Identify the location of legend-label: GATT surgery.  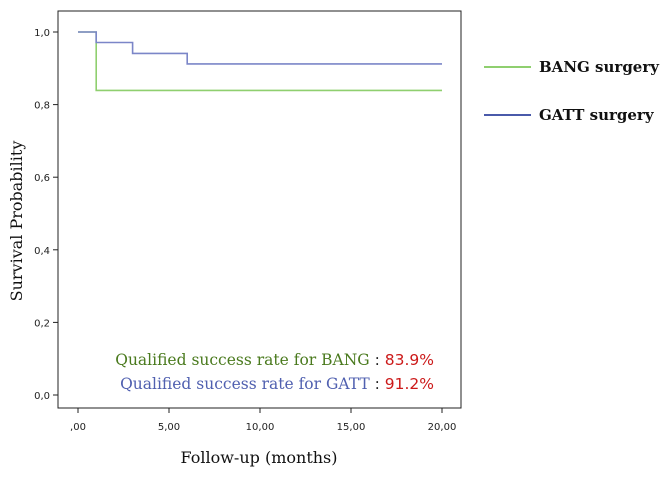
(597, 115).